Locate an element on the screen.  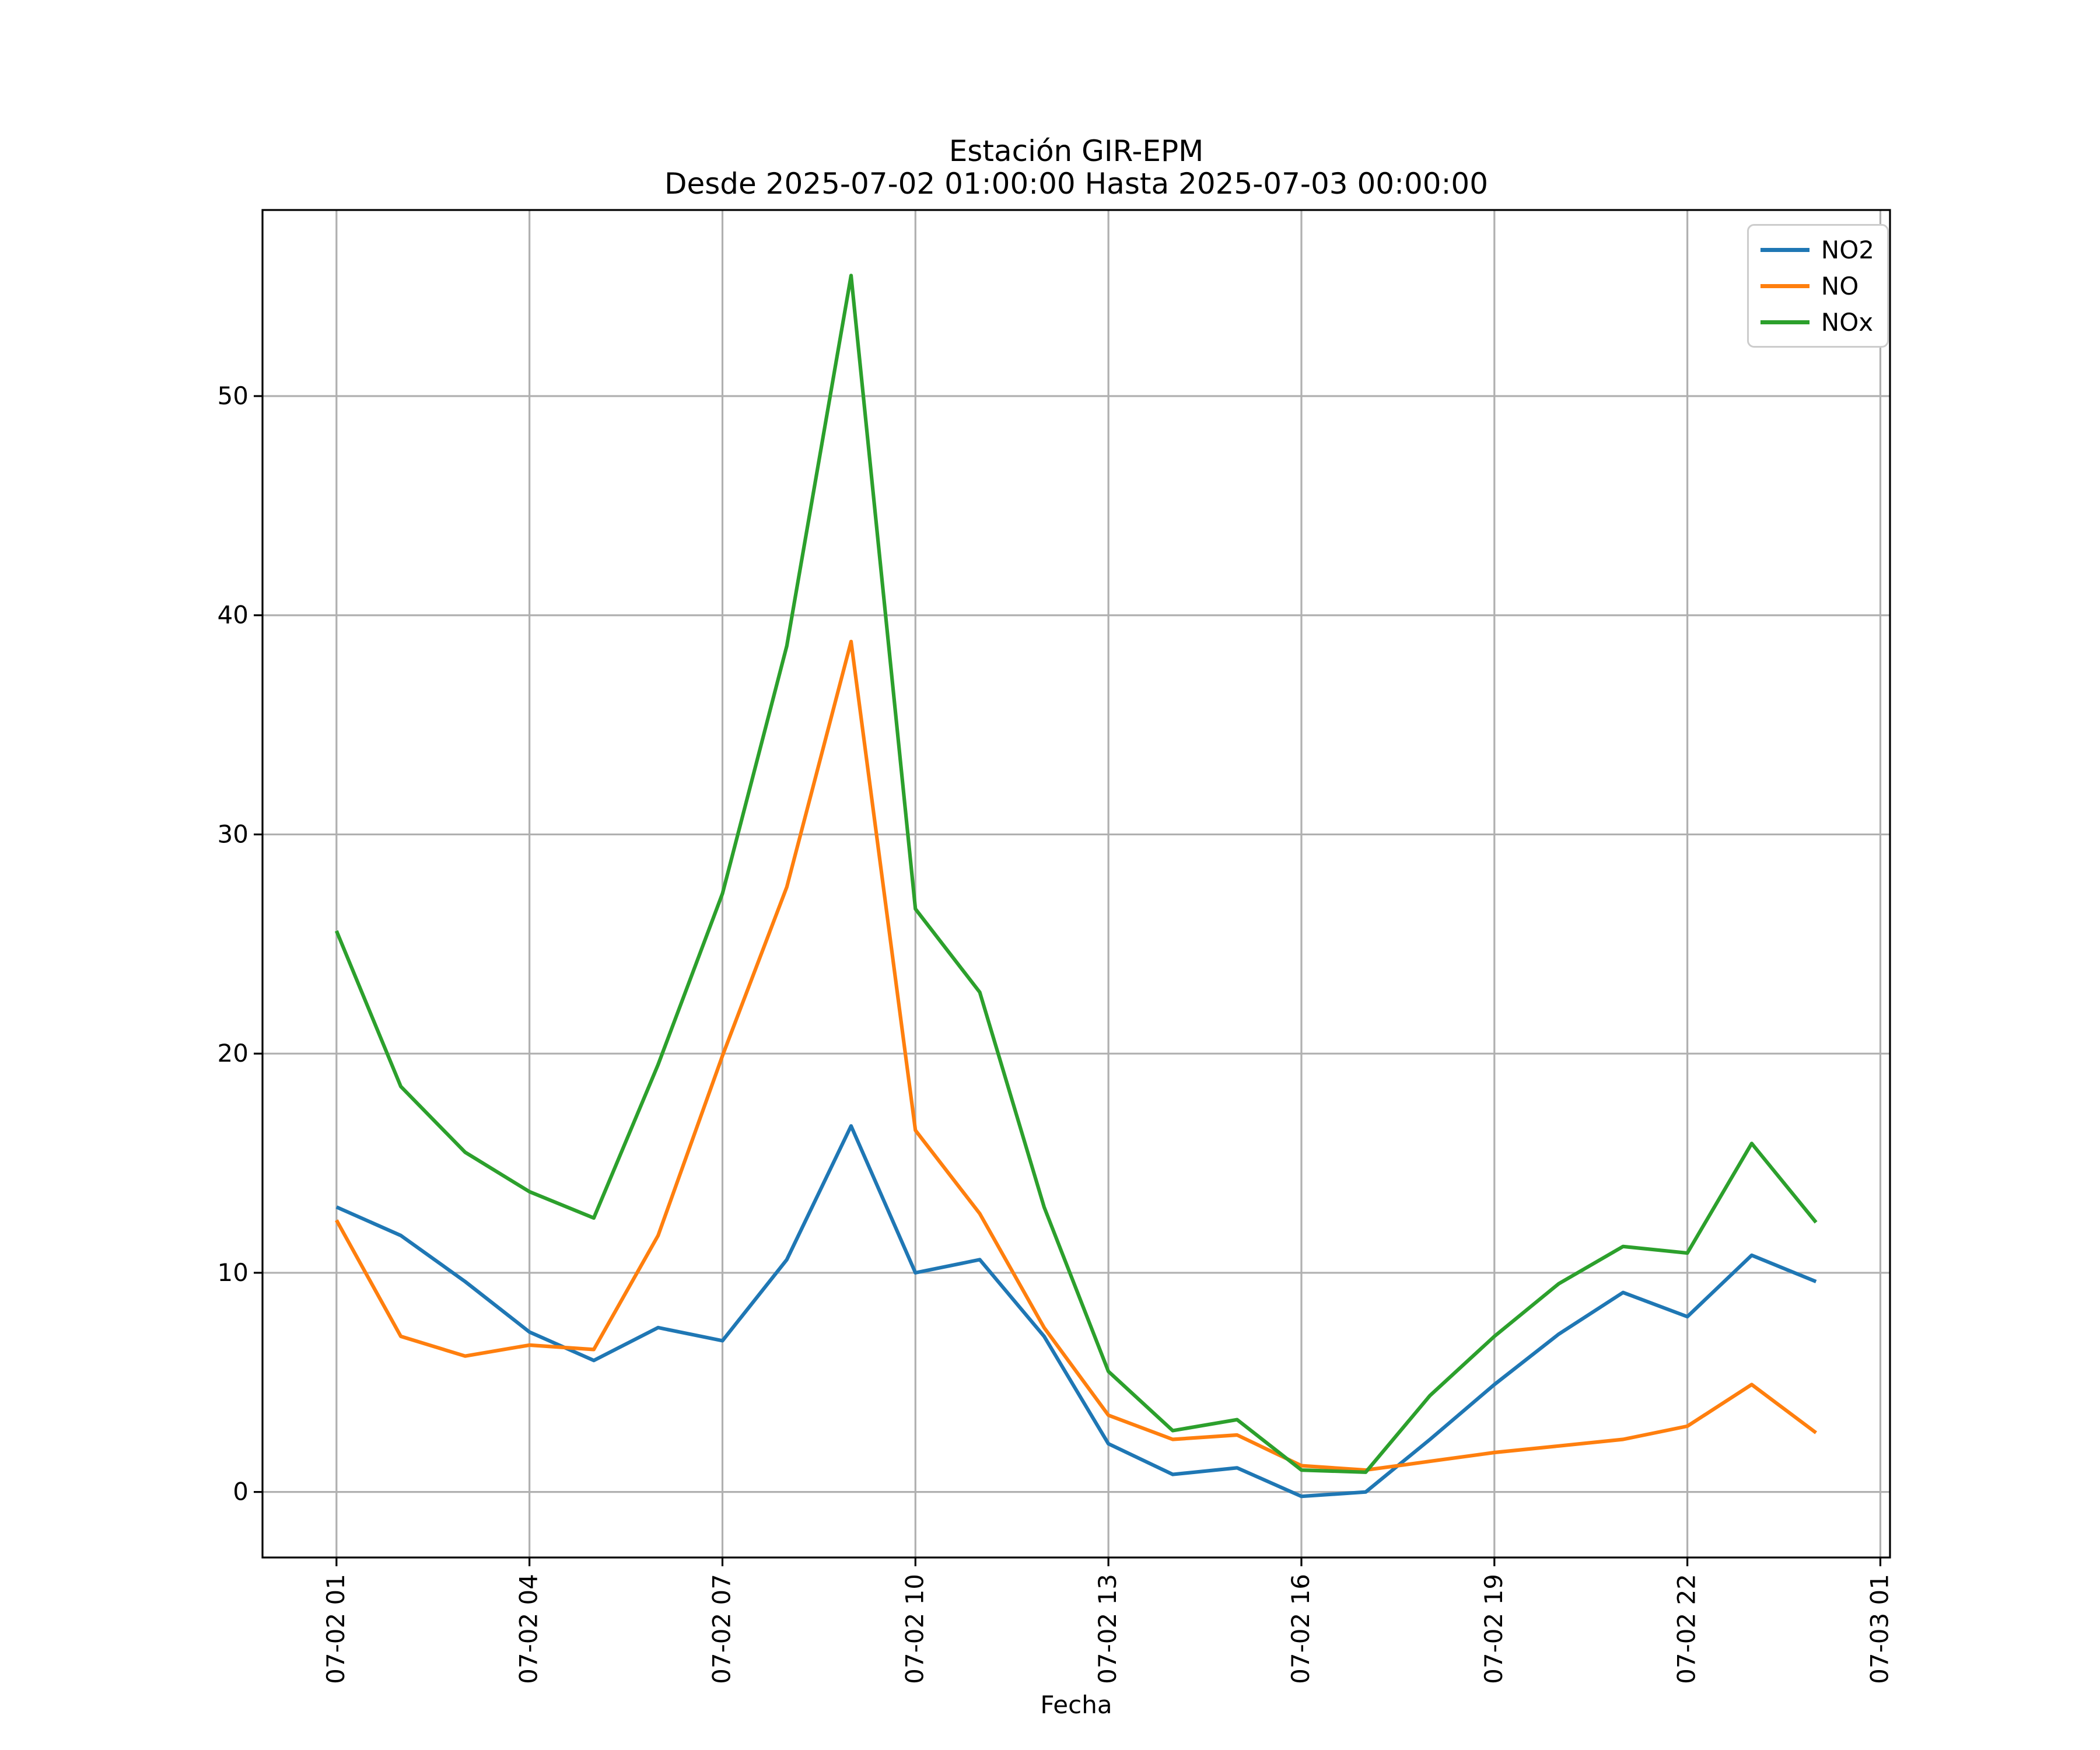
legend-item-no: NO is located at coordinates (1817, 286).